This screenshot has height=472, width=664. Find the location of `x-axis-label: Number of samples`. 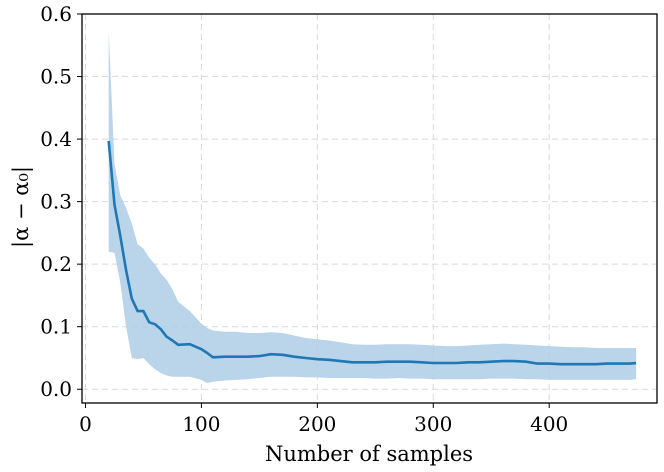

x-axis-label: Number of samples is located at coordinates (369, 454).